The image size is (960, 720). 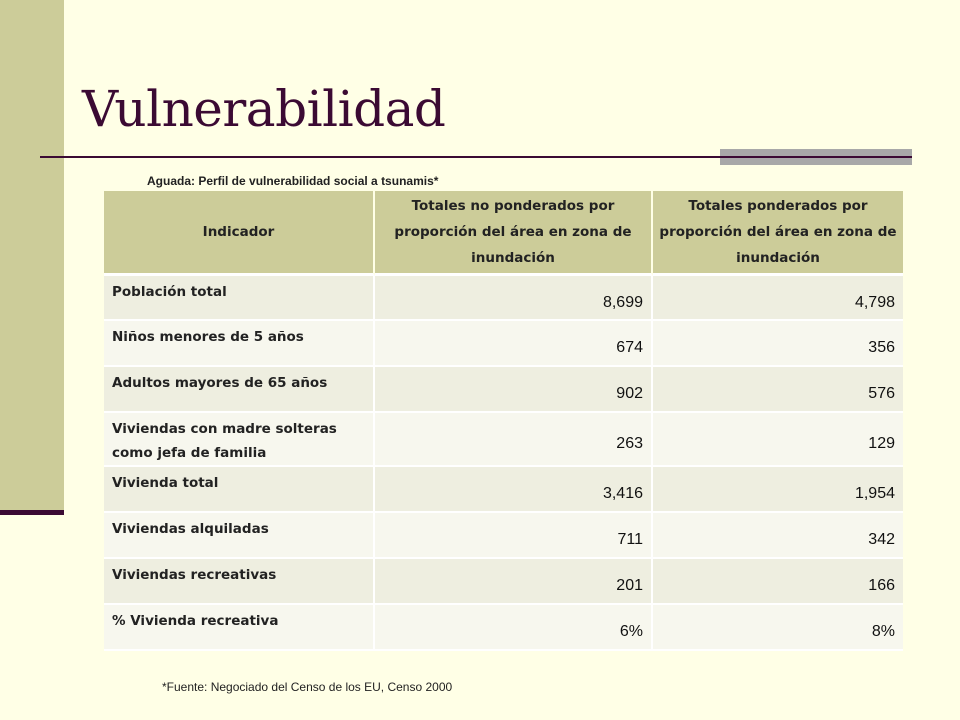 I want to click on row-indicator: Población total, so click(x=239, y=298).